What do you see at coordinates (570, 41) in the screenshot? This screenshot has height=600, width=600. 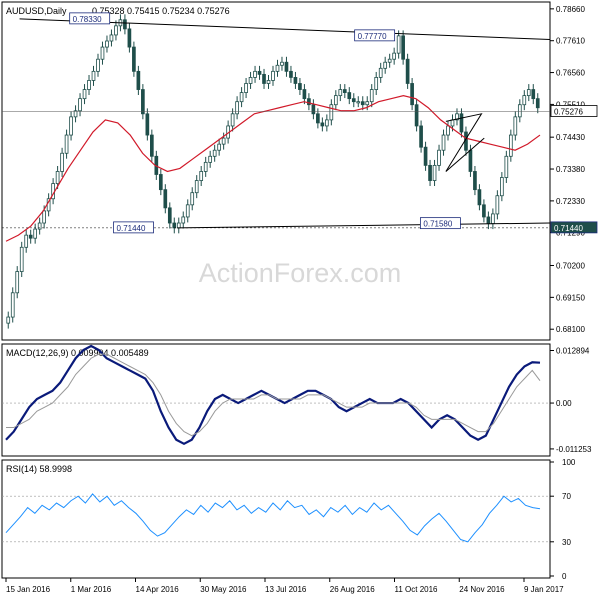 I see `price-tick-label: 0.77610` at bounding box center [570, 41].